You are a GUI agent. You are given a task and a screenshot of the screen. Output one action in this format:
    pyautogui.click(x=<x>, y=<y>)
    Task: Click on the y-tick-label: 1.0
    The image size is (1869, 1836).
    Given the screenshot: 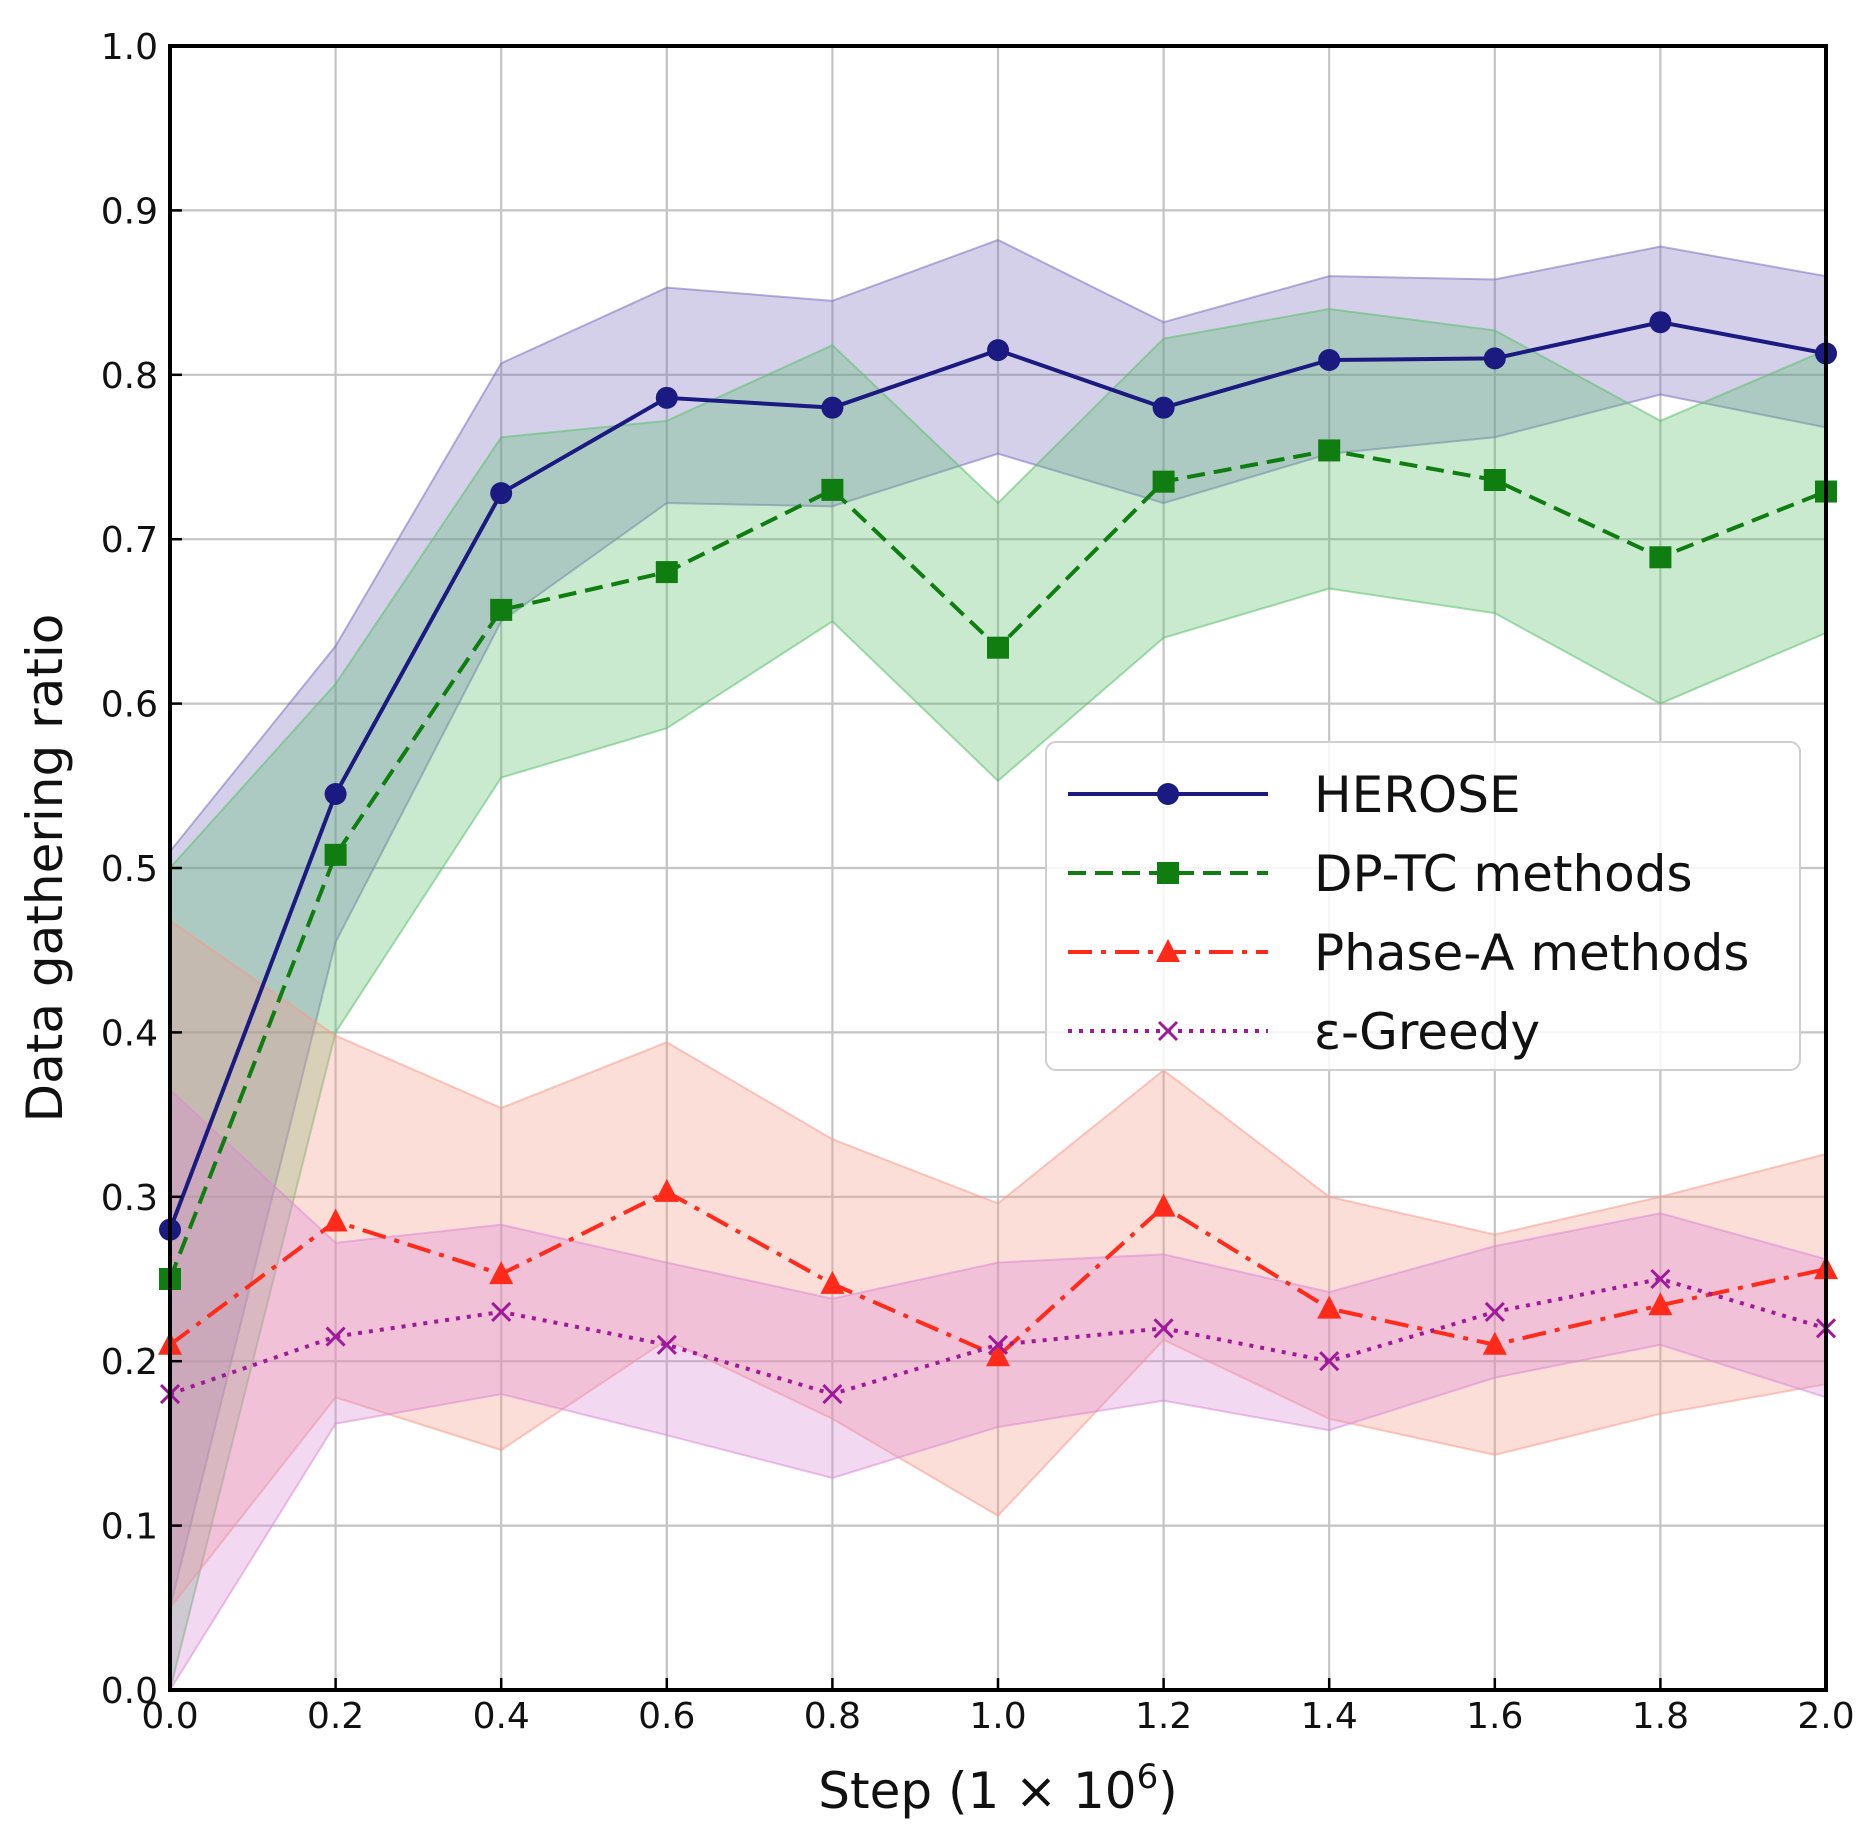 What is the action you would take?
    pyautogui.click(x=129, y=47)
    